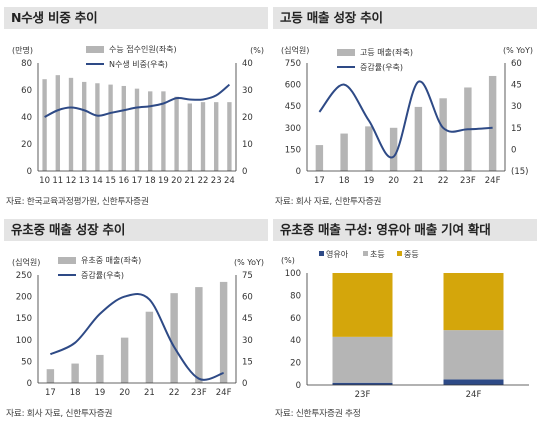 The width and height of the screenshot is (540, 426). Describe the element at coordinates (24, 341) in the screenshot. I see `left-tick-label: 100` at that location.